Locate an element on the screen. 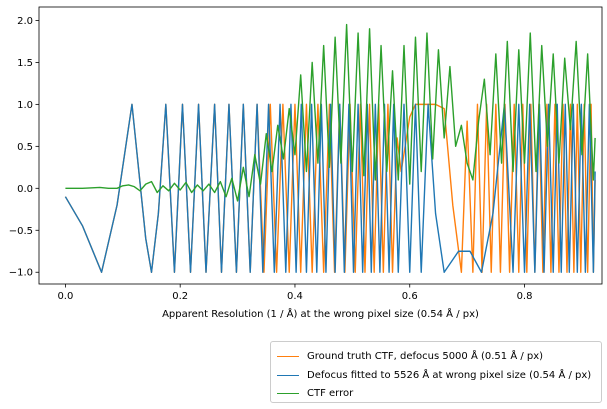  x-tick-label: 0.6 is located at coordinates (410, 296).